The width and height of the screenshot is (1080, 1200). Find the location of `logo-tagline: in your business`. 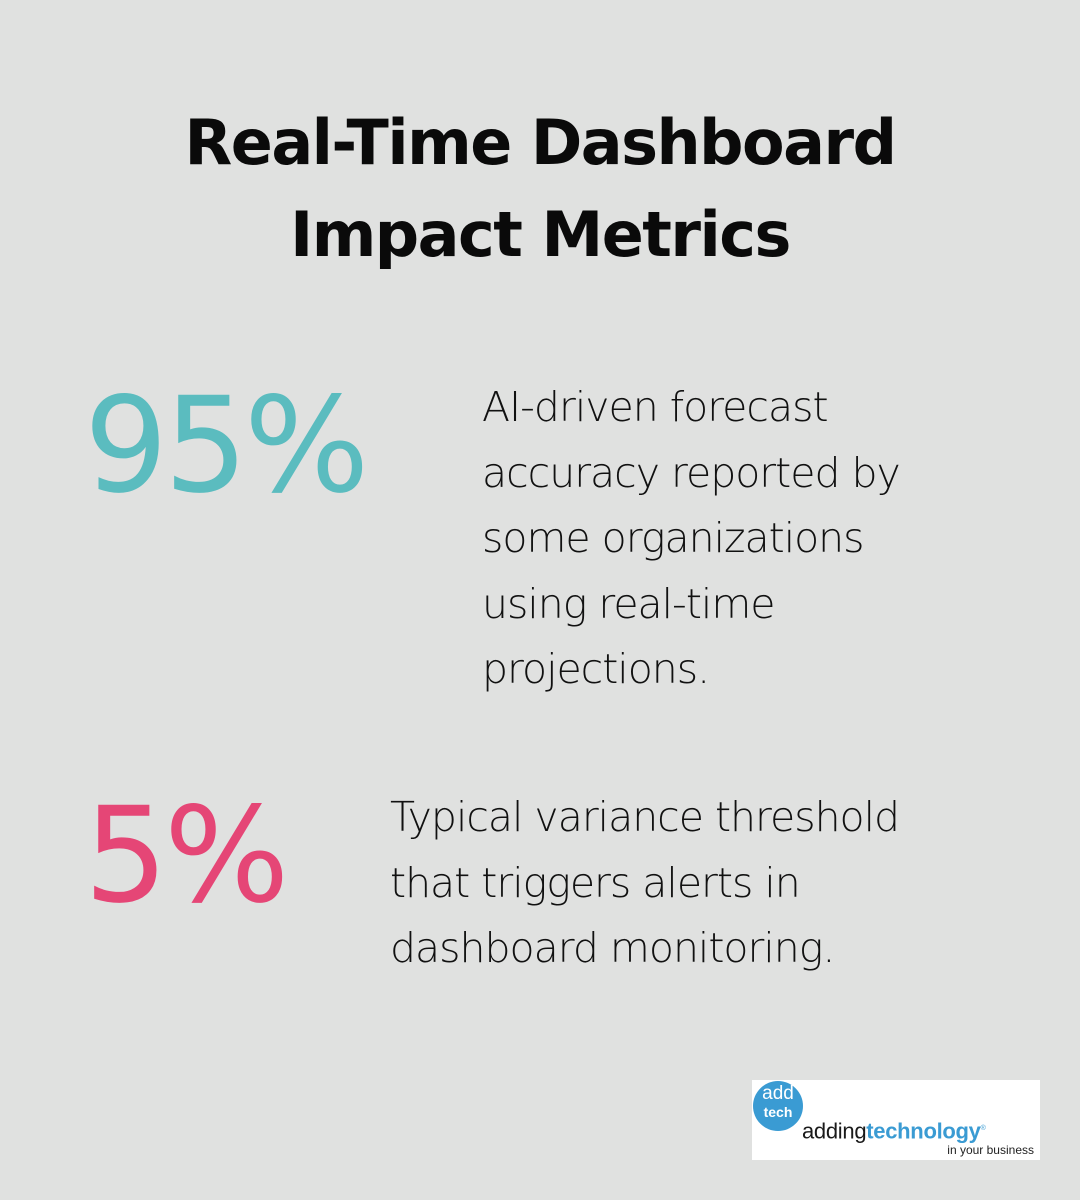

logo-tagline: in your business is located at coordinates (990, 1150).